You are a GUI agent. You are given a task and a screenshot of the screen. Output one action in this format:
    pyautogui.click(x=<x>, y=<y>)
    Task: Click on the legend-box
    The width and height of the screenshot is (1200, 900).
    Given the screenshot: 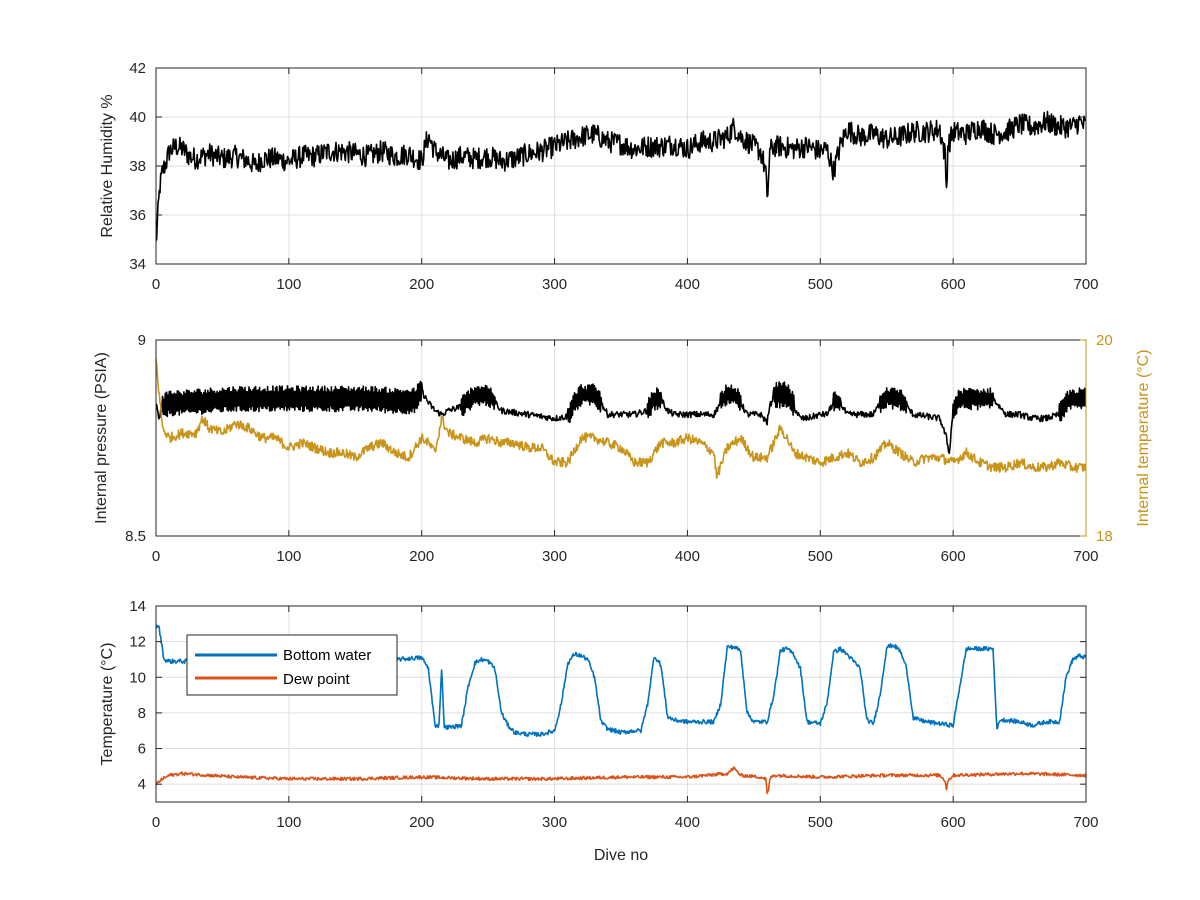 What is the action you would take?
    pyautogui.click(x=292, y=665)
    